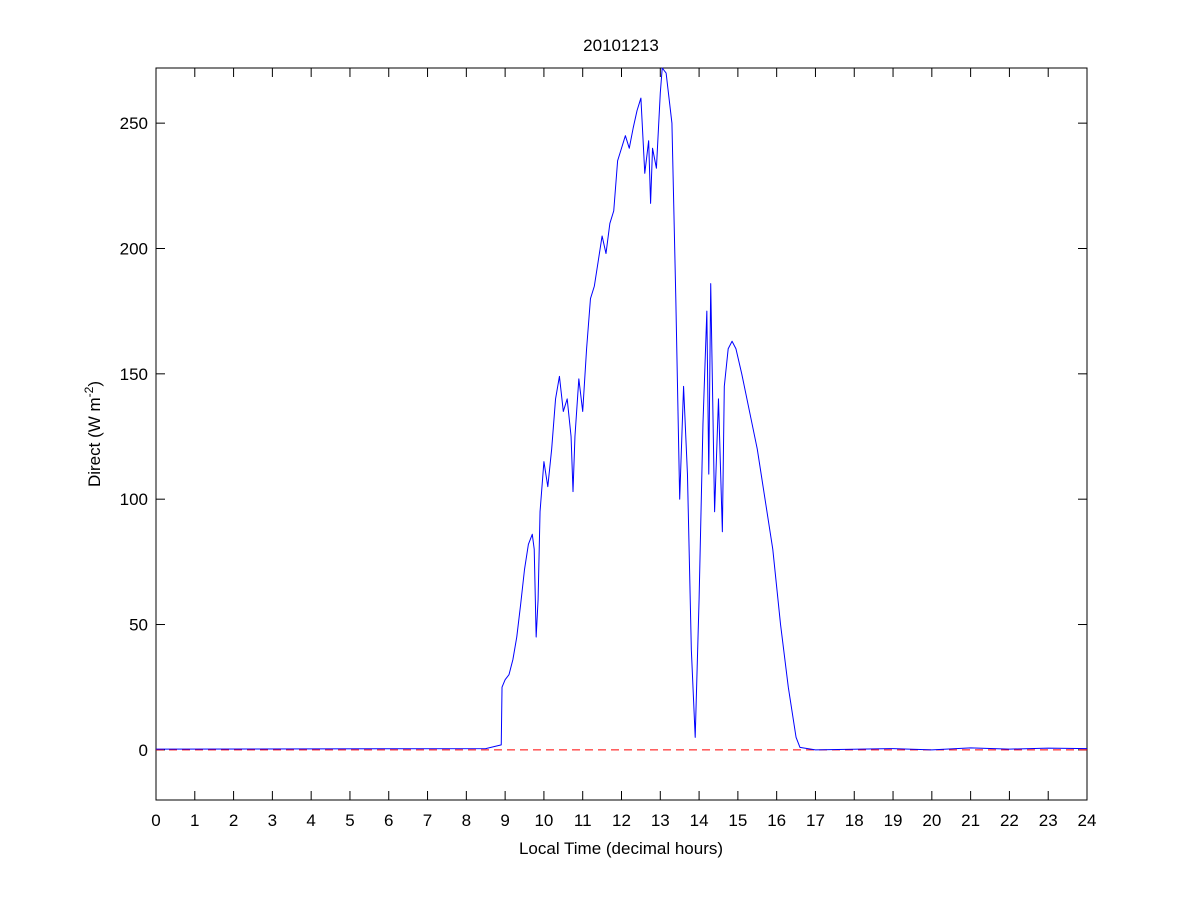 Image resolution: width=1201 pixels, height=900 pixels. I want to click on x-tick-label: 24, so click(1087, 820).